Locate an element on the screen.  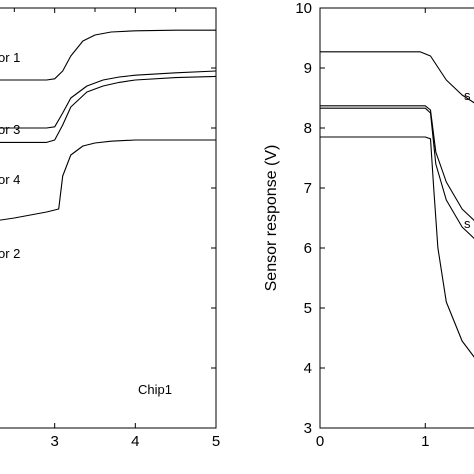
series-label: or 2 is located at coordinates (10, 253).